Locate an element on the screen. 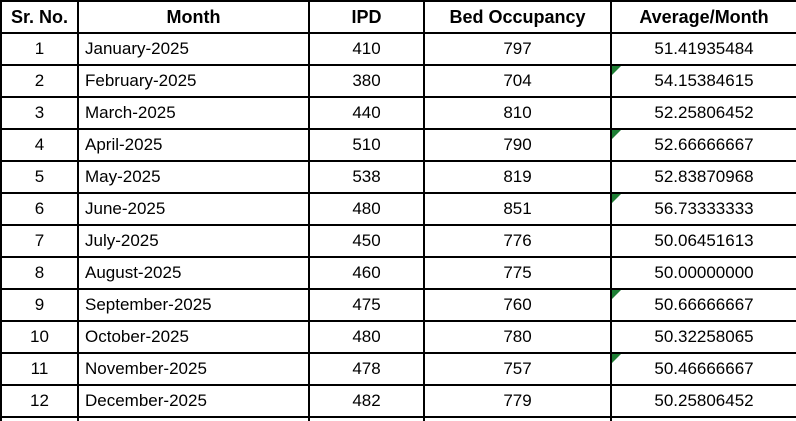 This screenshot has width=796, height=421. cell-ipd: 475 is located at coordinates (366, 305).